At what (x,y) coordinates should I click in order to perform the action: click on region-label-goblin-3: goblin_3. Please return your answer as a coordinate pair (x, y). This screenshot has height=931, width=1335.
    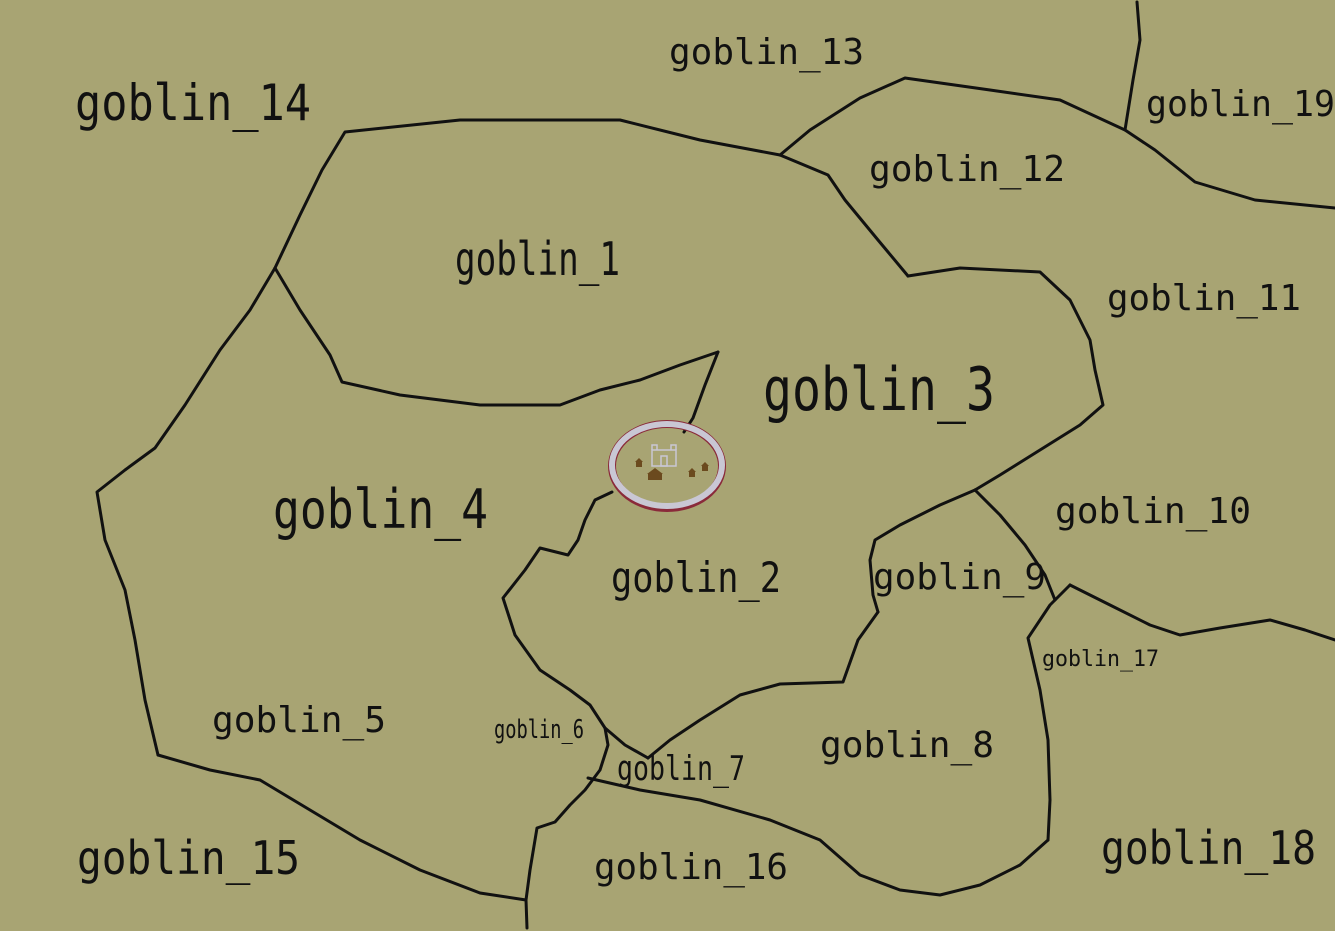
    Looking at the image, I should click on (879, 390).